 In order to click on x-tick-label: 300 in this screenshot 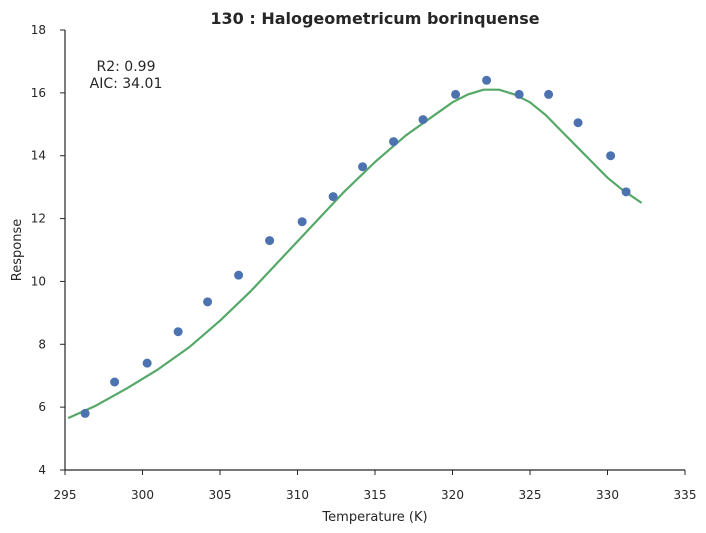, I will do `click(142, 495)`.